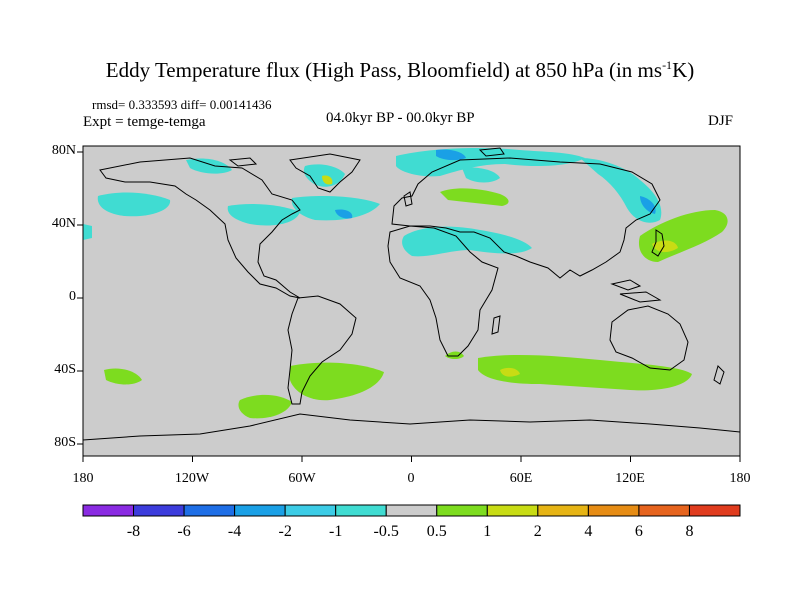 The height and width of the screenshot is (600, 800). I want to click on lon-label-120w: 120W, so click(192, 478).